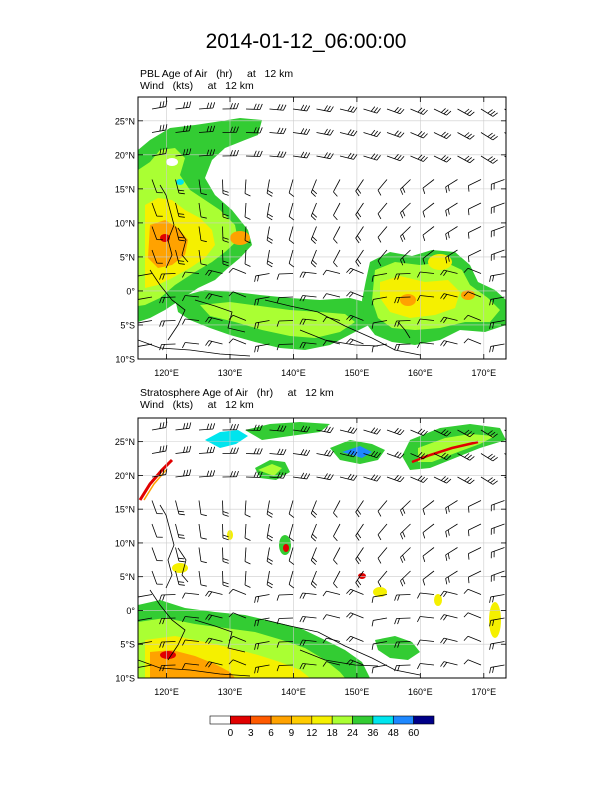 The image size is (612, 792). I want to click on lat-label: 10°S, so click(125, 360).